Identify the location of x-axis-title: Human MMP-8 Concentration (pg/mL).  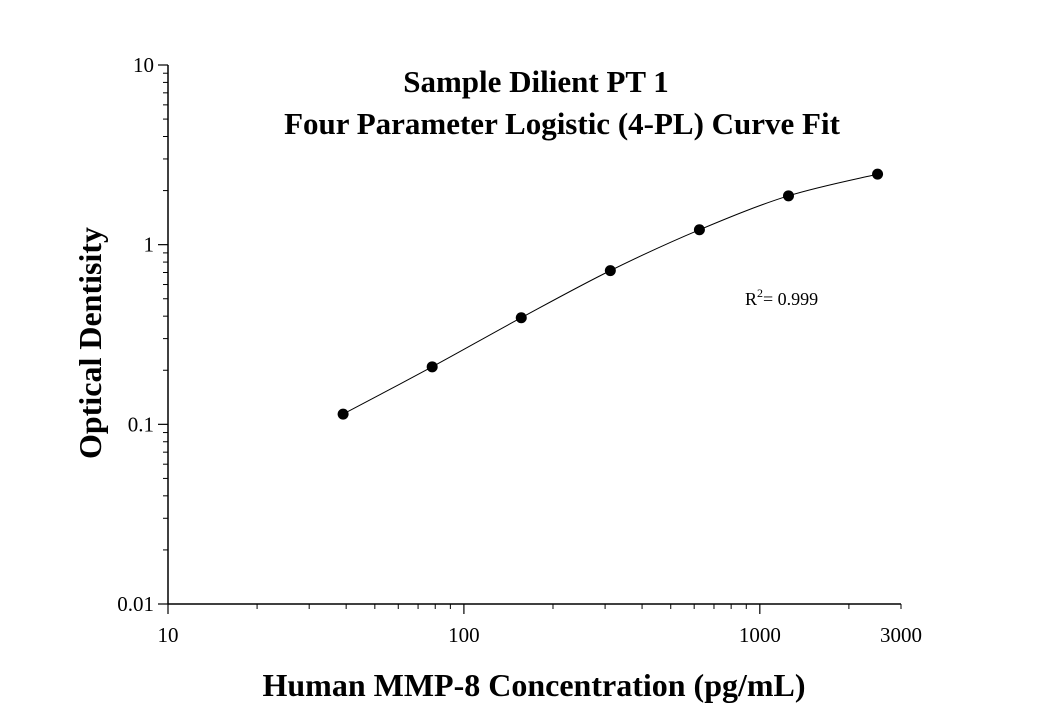
(533, 685).